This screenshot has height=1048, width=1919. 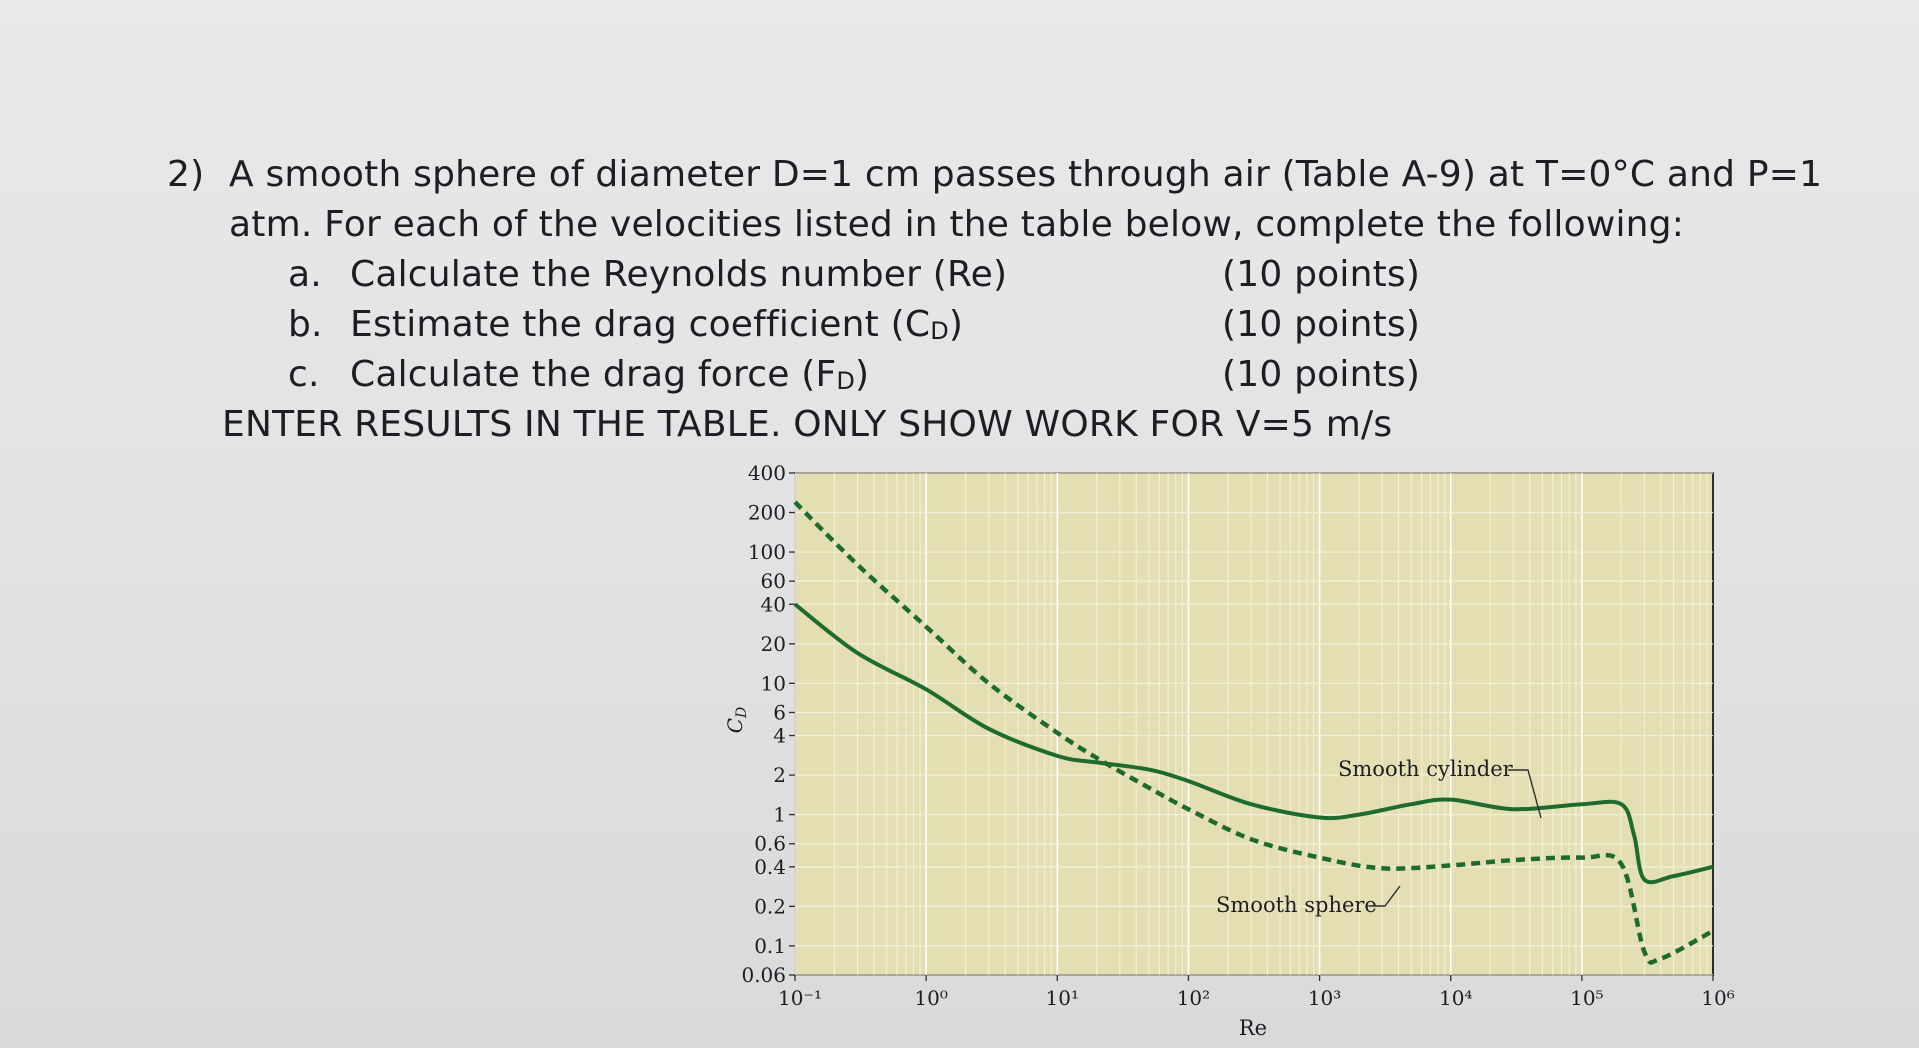 What do you see at coordinates (305, 274) in the screenshot?
I see `task-letter: a.` at bounding box center [305, 274].